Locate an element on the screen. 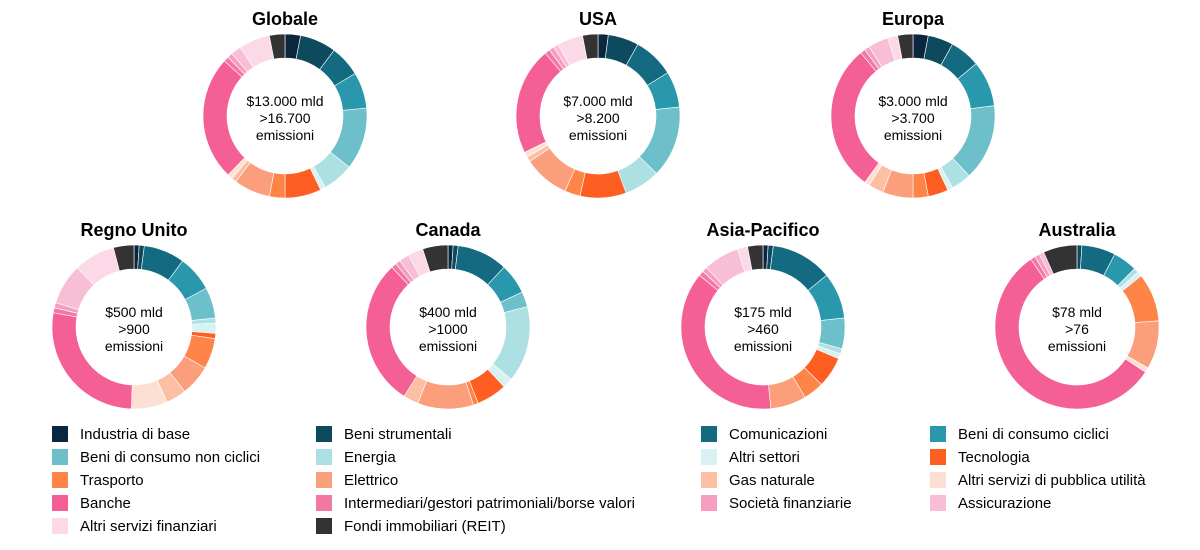 This screenshot has width=1200, height=550. legend-item-trasporto: Trasporto is located at coordinates (98, 480).